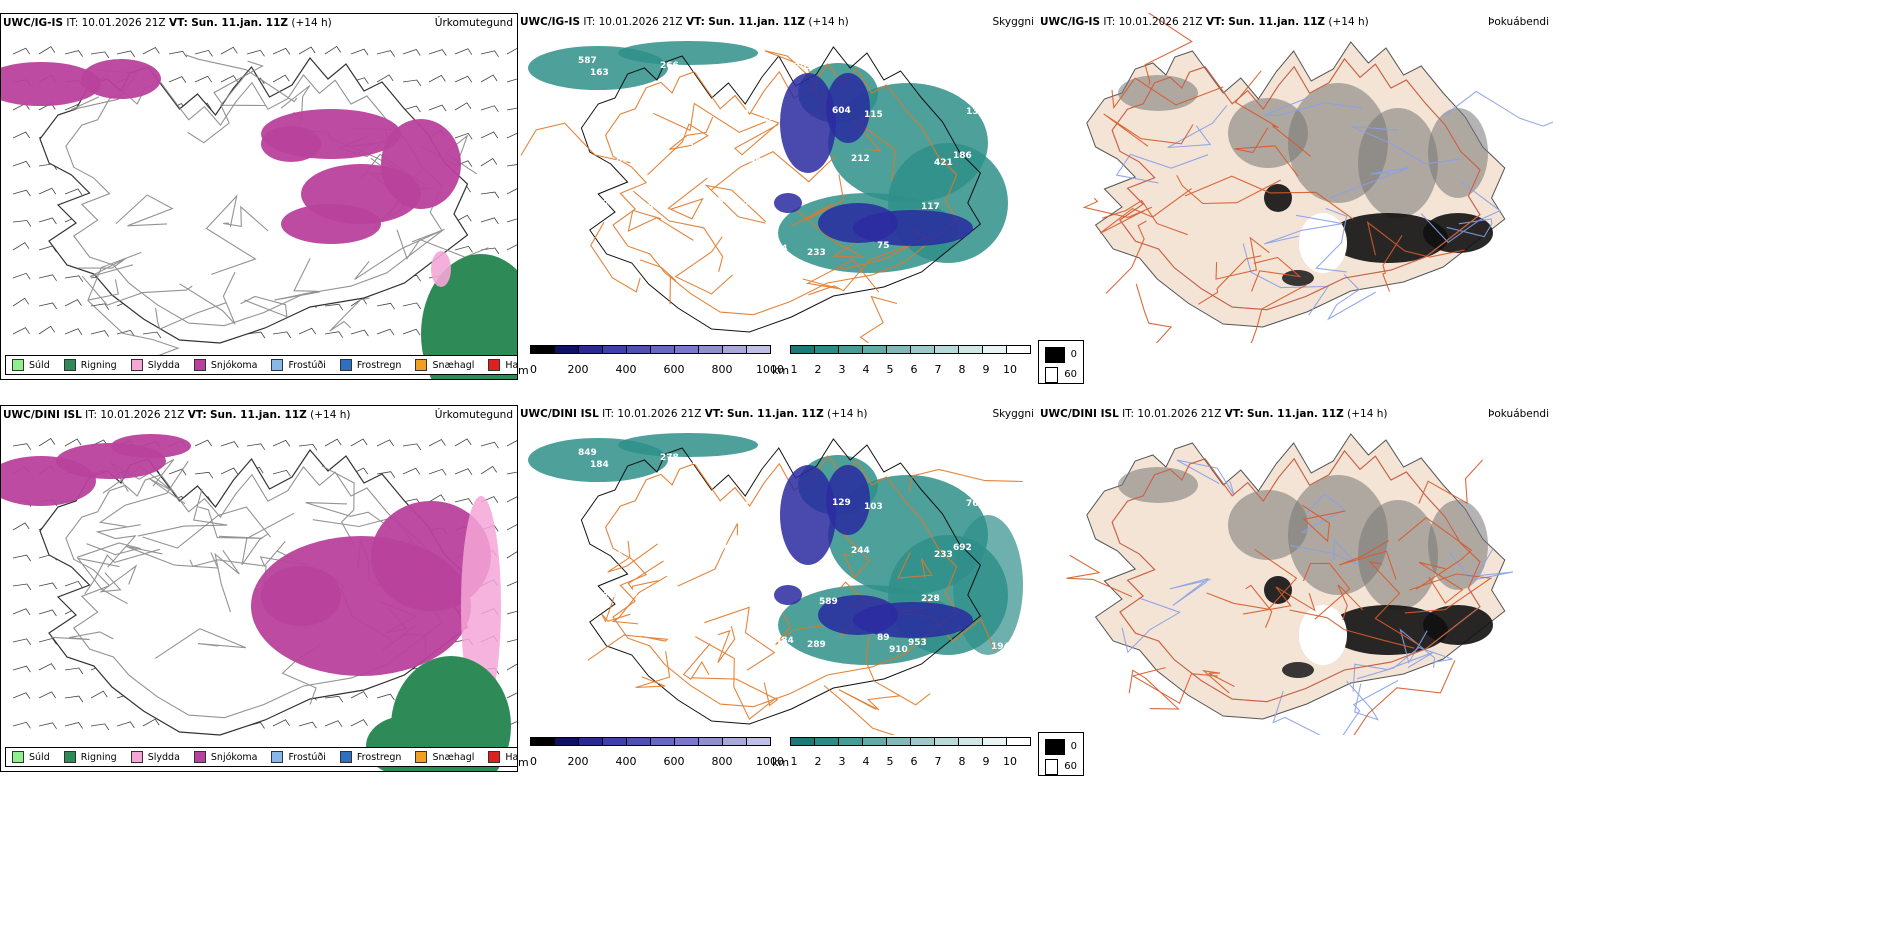  What do you see at coordinates (943, 163) in the screenshot?
I see `cloud-base-label: 421` at bounding box center [943, 163].